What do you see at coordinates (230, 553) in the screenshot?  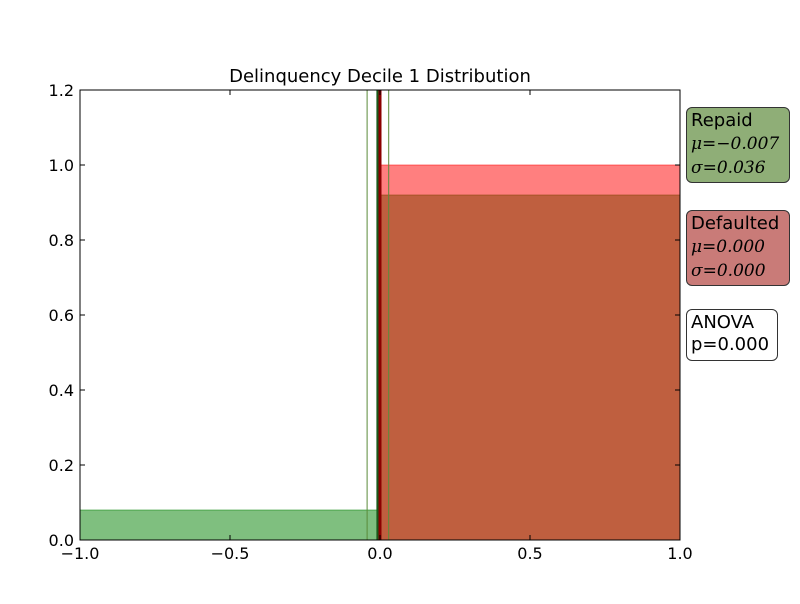 I see `x-tick-label-1: −0.5` at bounding box center [230, 553].